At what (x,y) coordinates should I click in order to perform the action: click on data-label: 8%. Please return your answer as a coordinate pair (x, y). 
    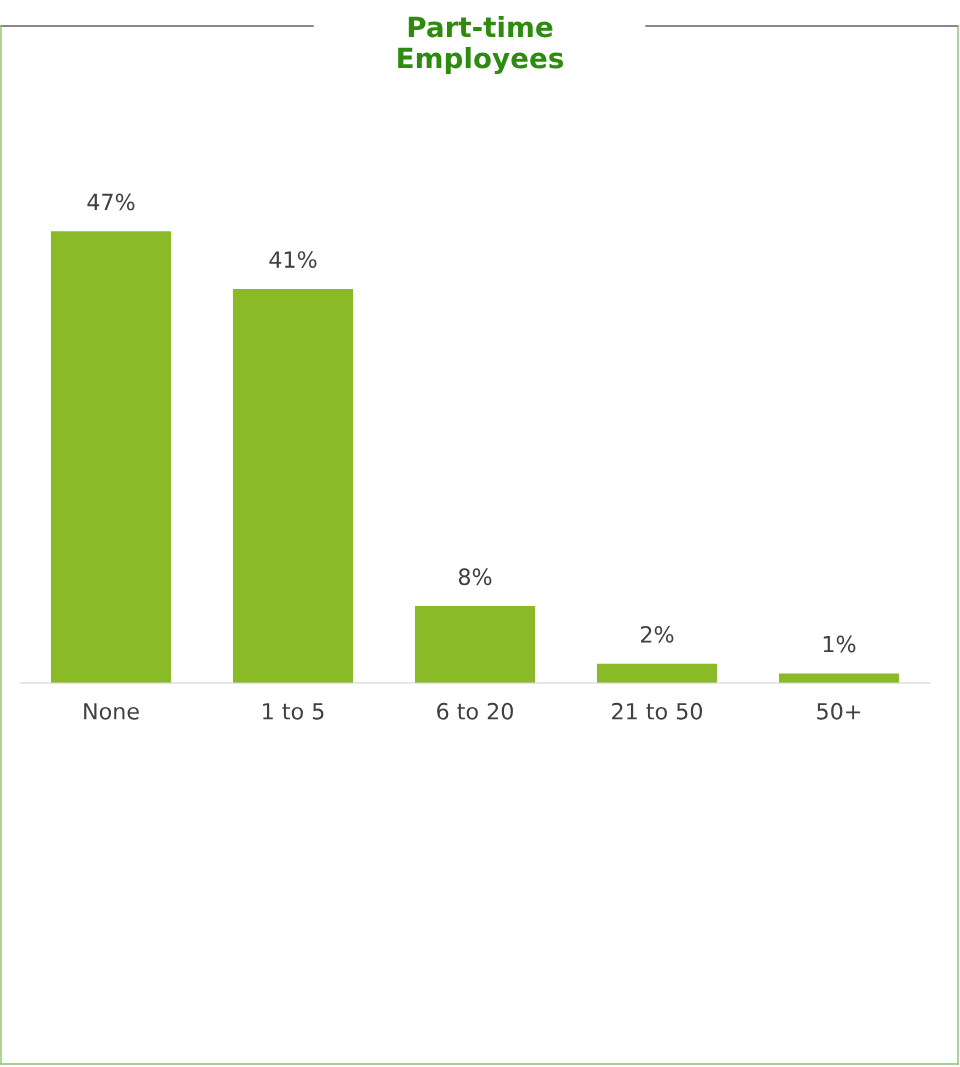
    Looking at the image, I should click on (475, 577).